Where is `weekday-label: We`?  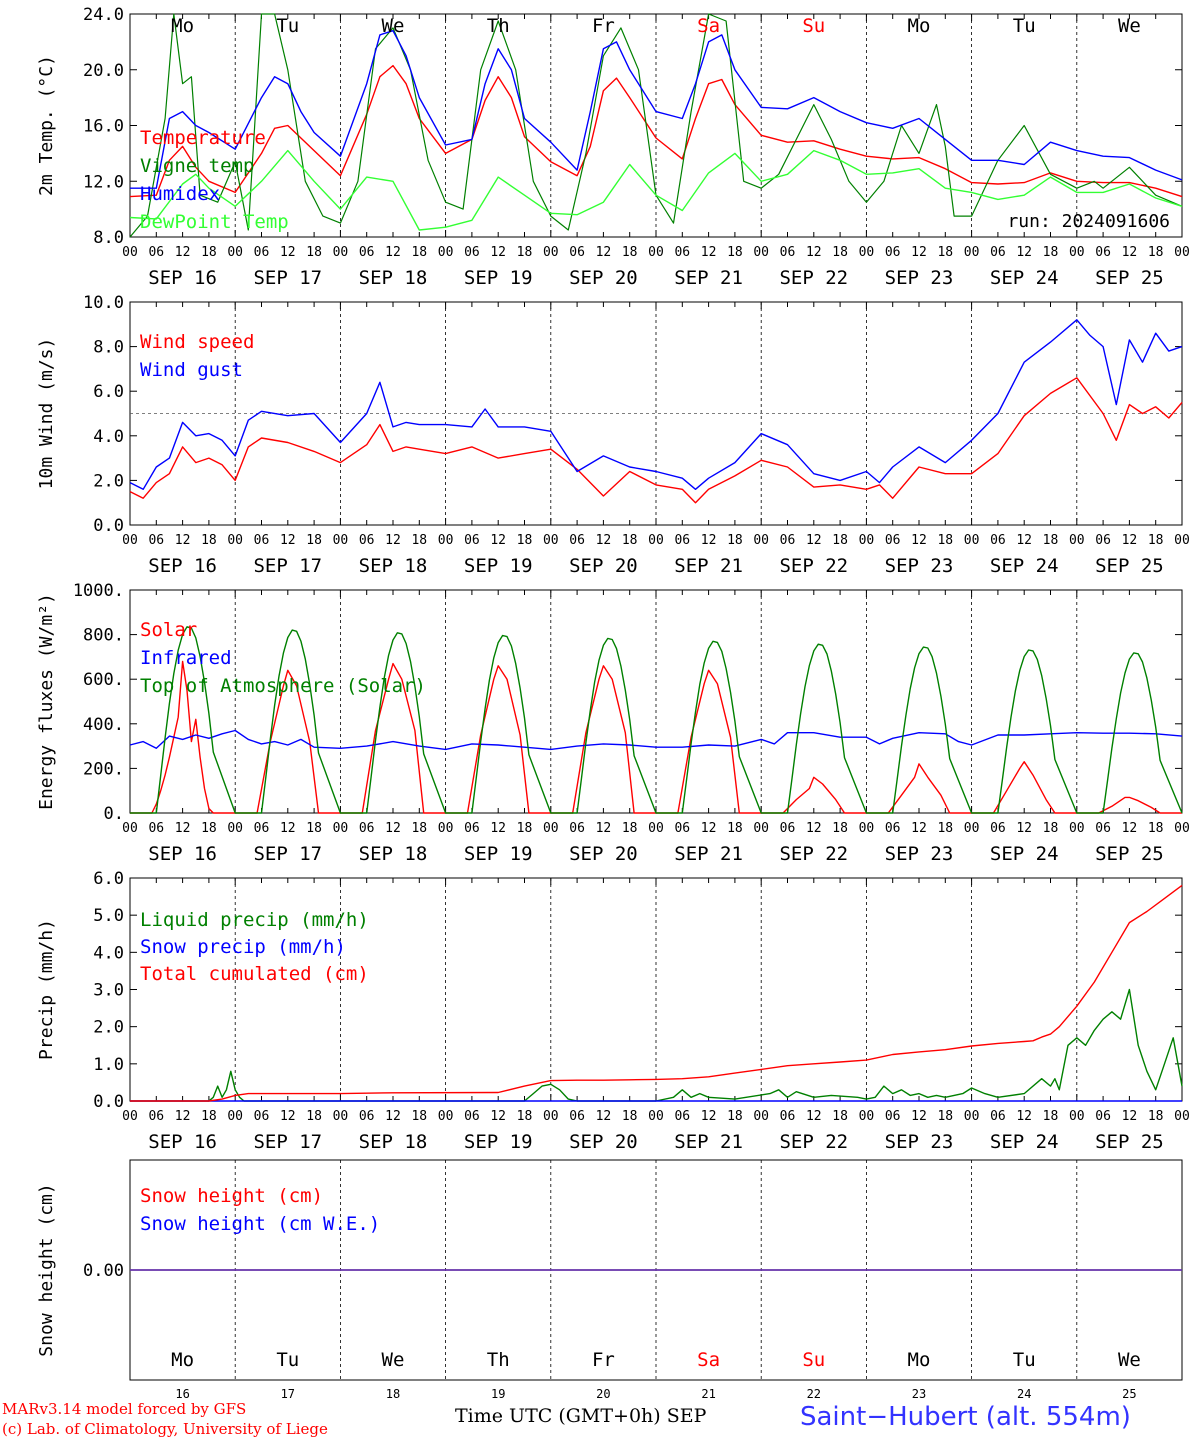
weekday-label: We is located at coordinates (393, 1360).